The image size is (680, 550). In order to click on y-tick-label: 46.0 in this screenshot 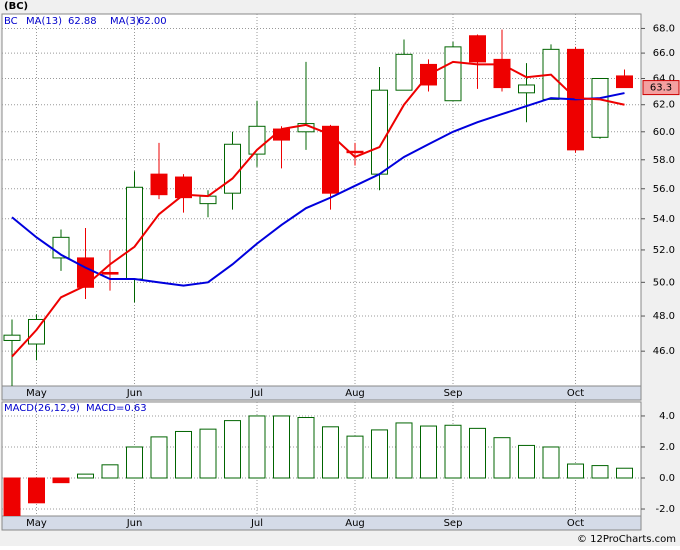, I will do `click(664, 351)`.